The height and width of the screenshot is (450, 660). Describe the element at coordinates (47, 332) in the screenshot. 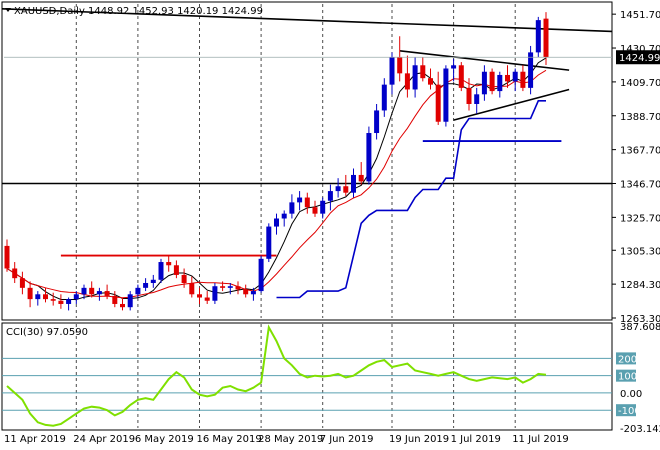

I see `cci-header-label: CCI(30) 97.0590` at that location.